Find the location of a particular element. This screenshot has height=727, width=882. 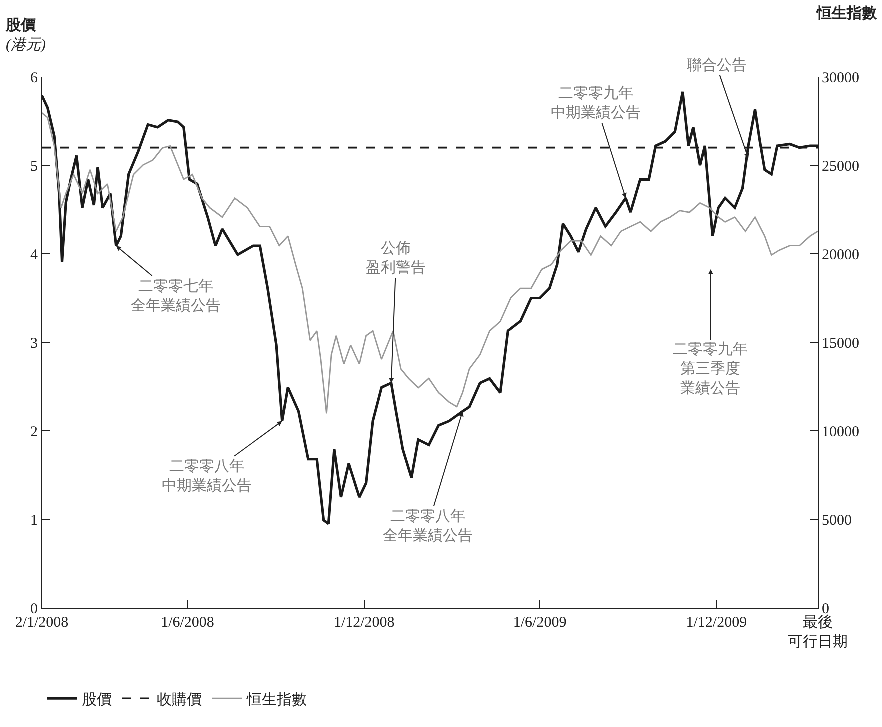

annotation: 二零零九年第三季度業績公告 is located at coordinates (710, 369).